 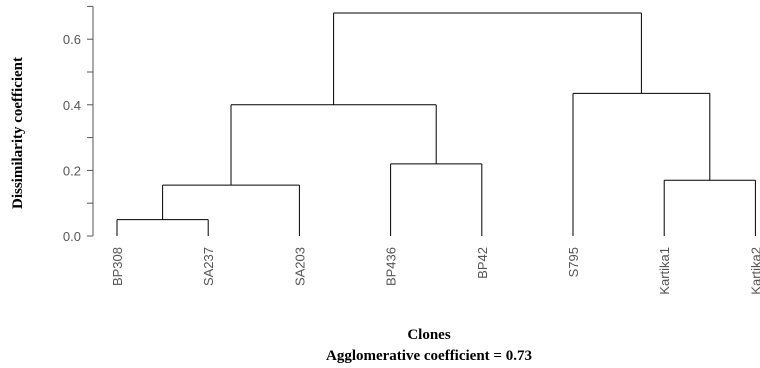 What do you see at coordinates (429, 356) in the screenshot?
I see `agglomerative-coefficient-caption: Agglomerative coefficient = 0.73` at bounding box center [429, 356].